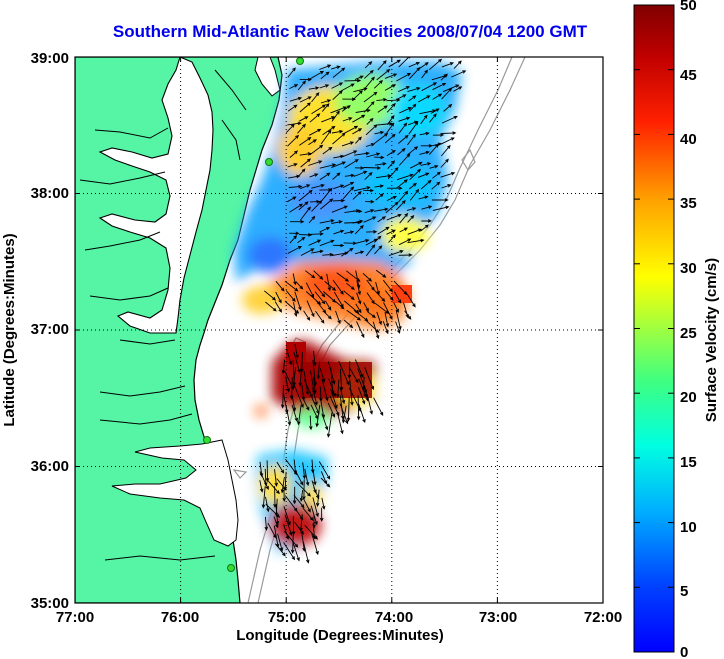 The width and height of the screenshot is (724, 659). I want to click on colorbar-tick-label: 40, so click(688, 139).